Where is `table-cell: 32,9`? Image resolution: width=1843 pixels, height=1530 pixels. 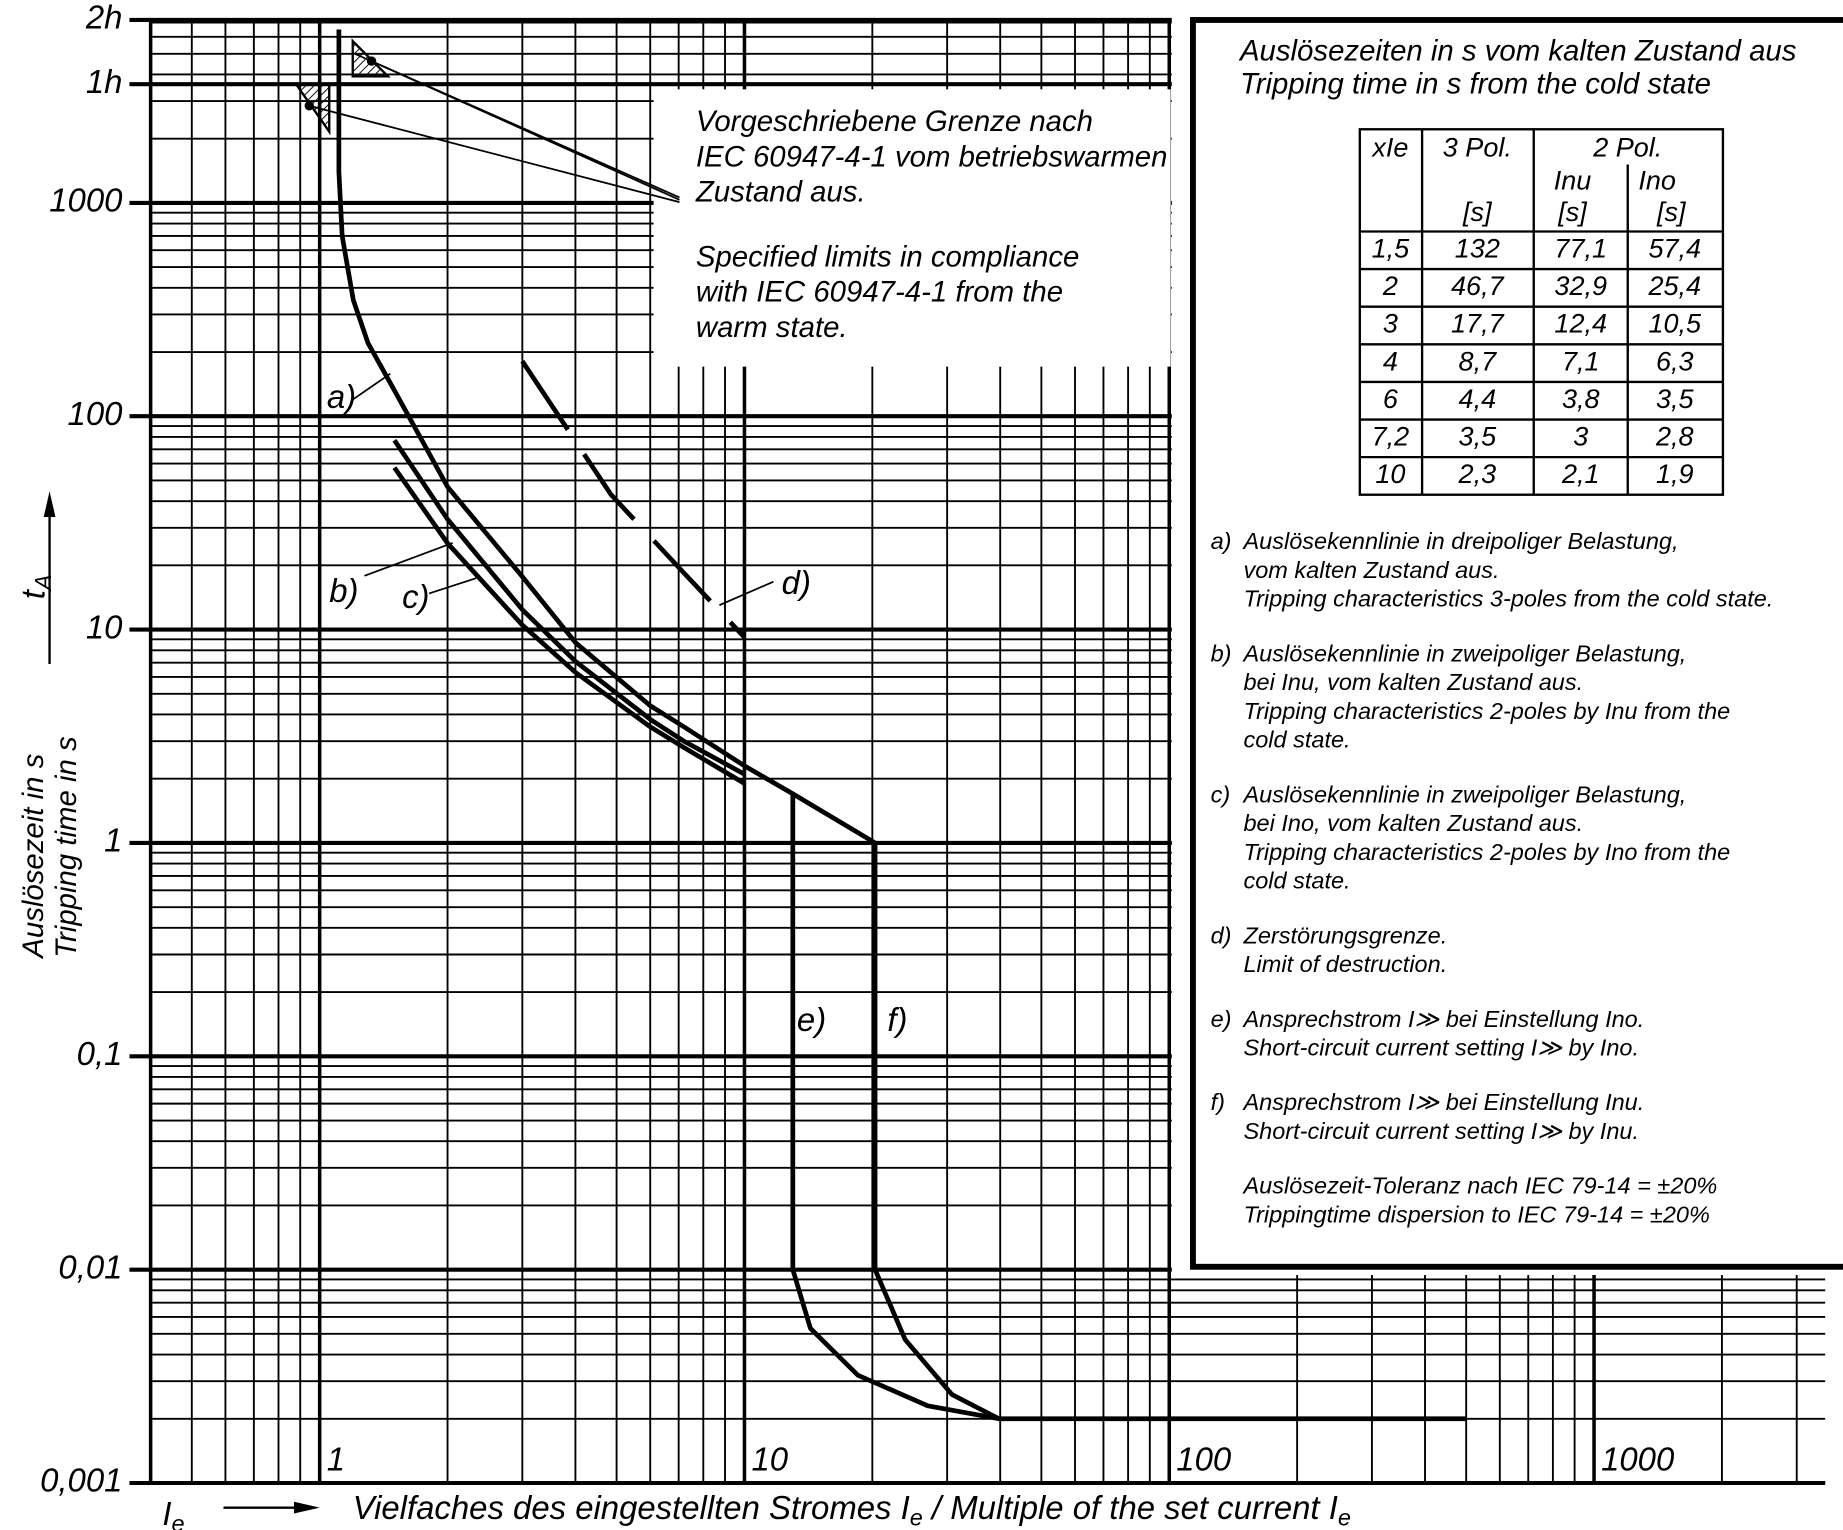 table-cell: 32,9 is located at coordinates (1580, 286).